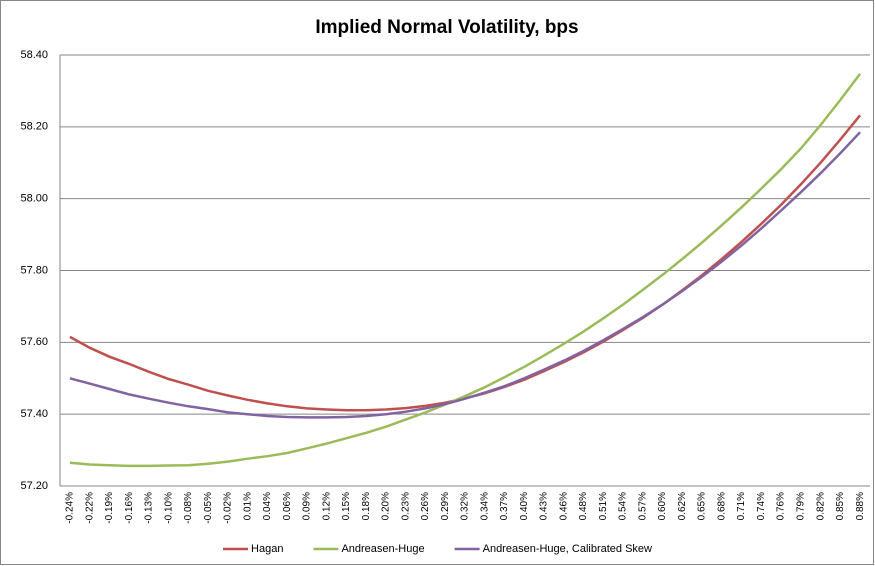 Image resolution: width=875 pixels, height=566 pixels. Describe the element at coordinates (34, 127) in the screenshot. I see `y-tick-label: 58.20` at that location.